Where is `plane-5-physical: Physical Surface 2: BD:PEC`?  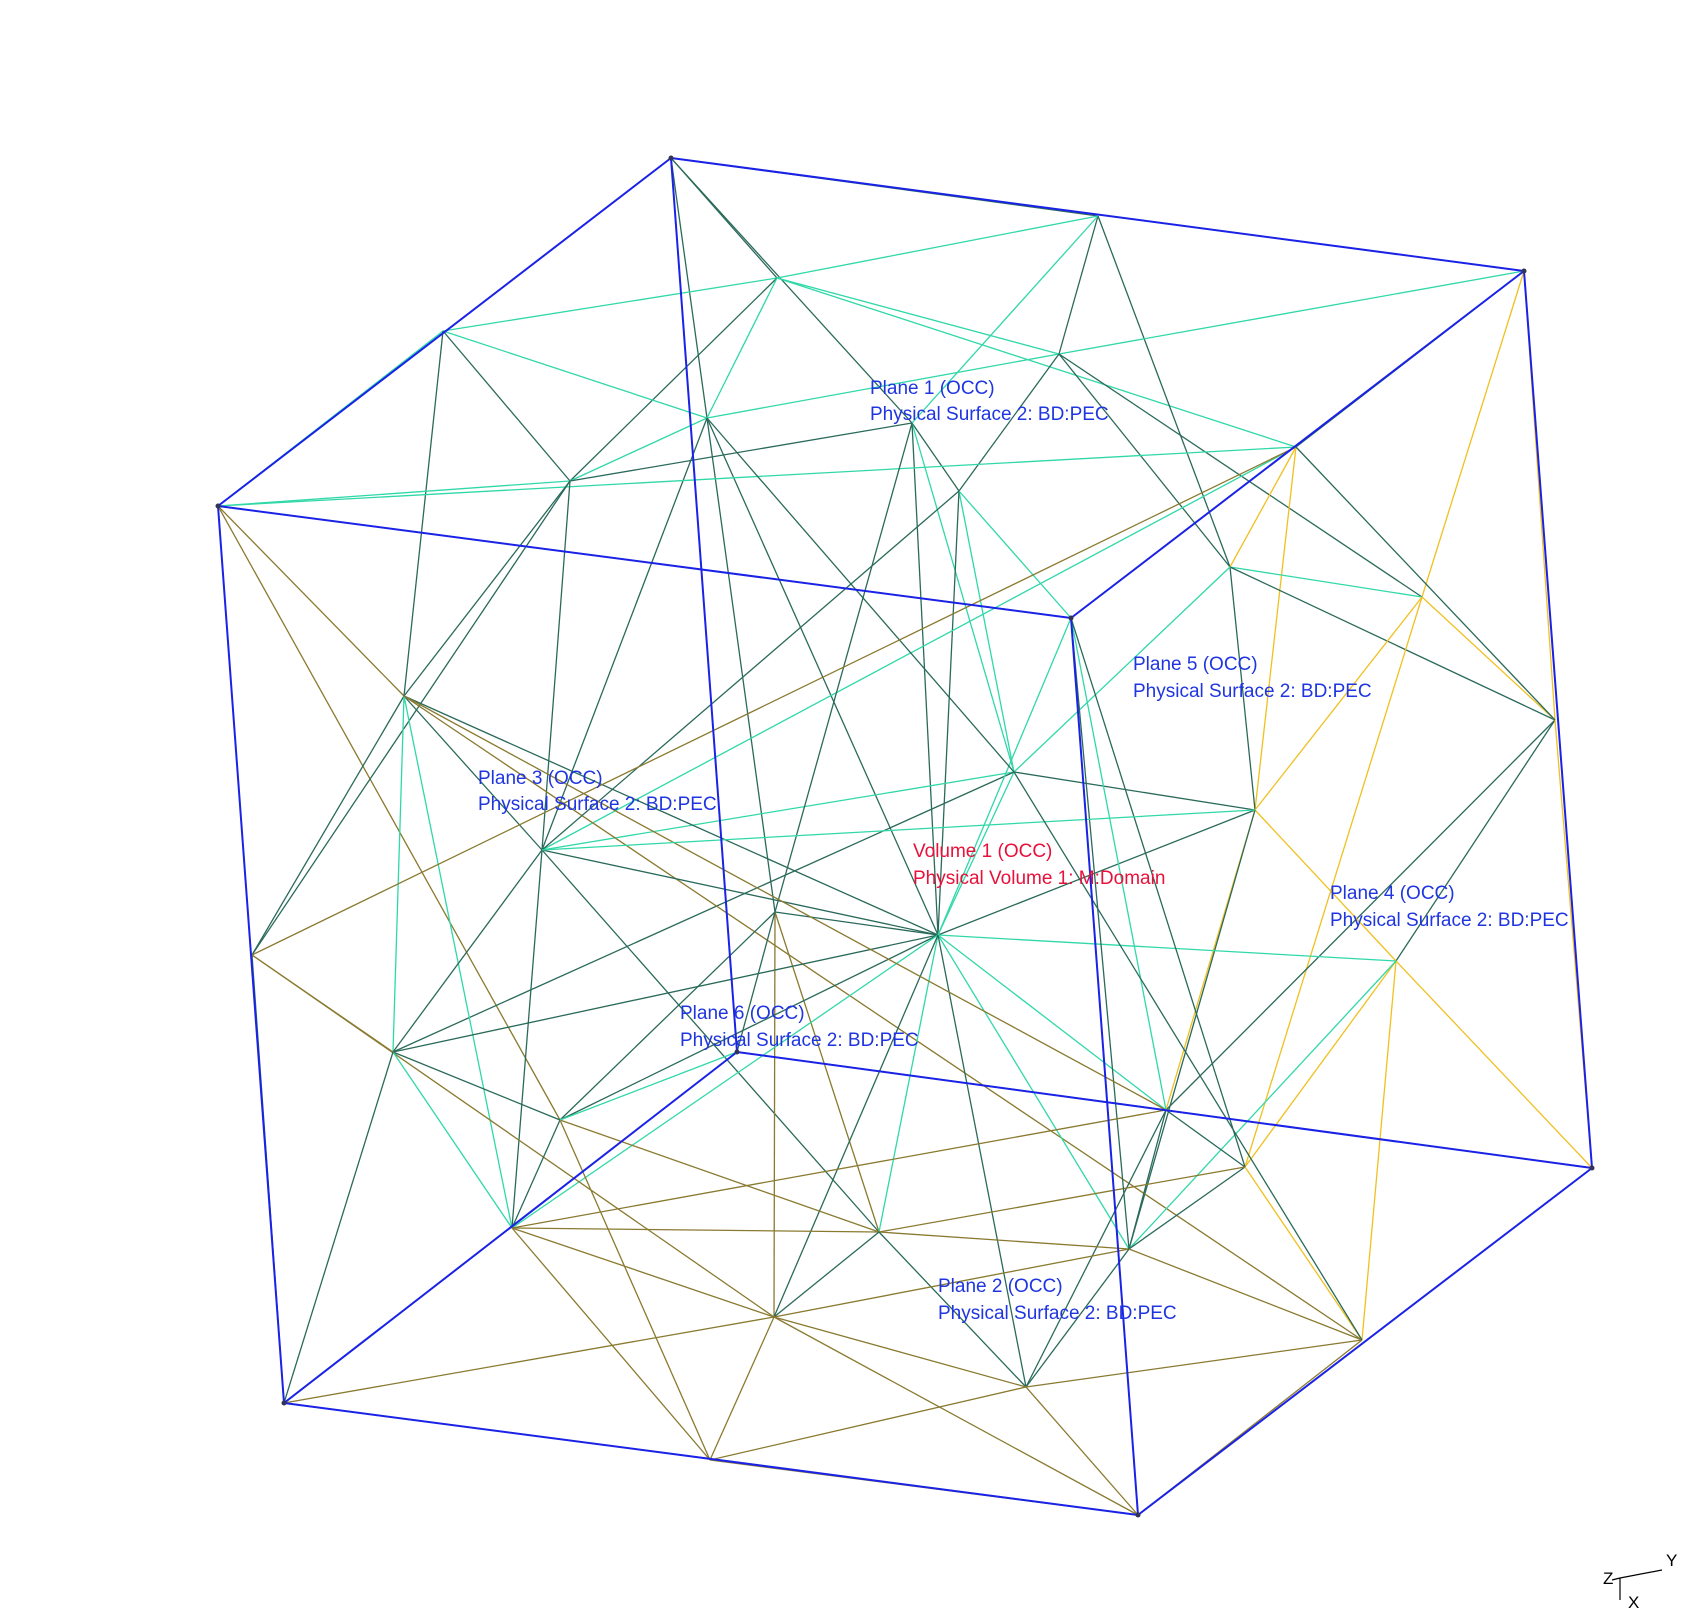 plane-5-physical: Physical Surface 2: BD:PEC is located at coordinates (1252, 691).